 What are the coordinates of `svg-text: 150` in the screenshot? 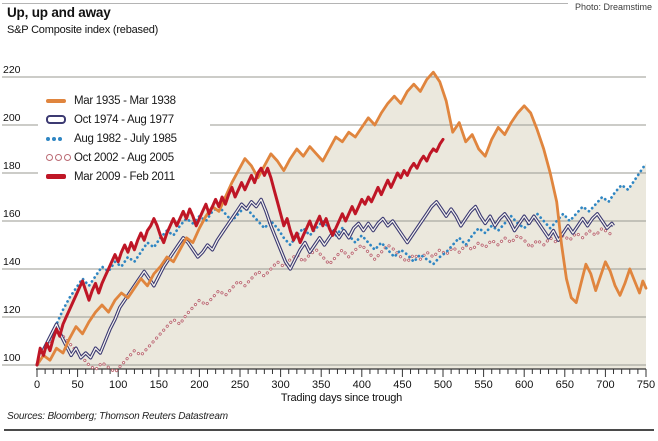 It's located at (159, 385).